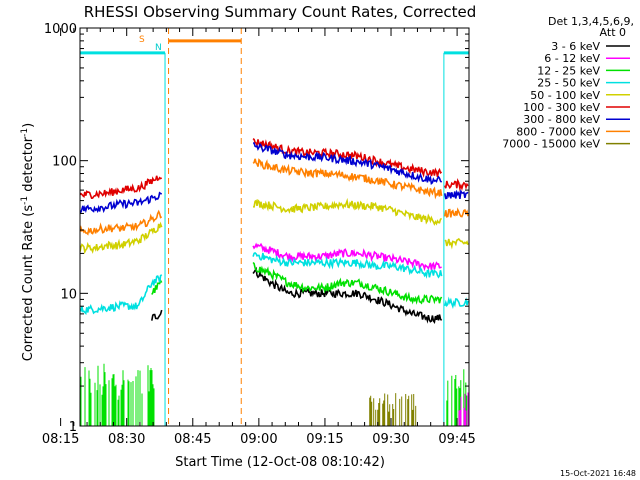 This screenshot has width=640, height=480. Describe the element at coordinates (28, 242) in the screenshot. I see `y-axis-label: Corrected Count Rate (s-1 detector-1)` at that location.